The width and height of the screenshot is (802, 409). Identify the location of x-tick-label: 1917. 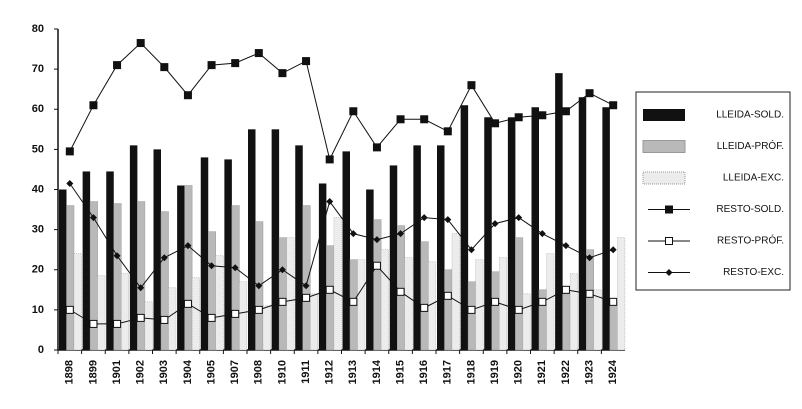
(448, 372).